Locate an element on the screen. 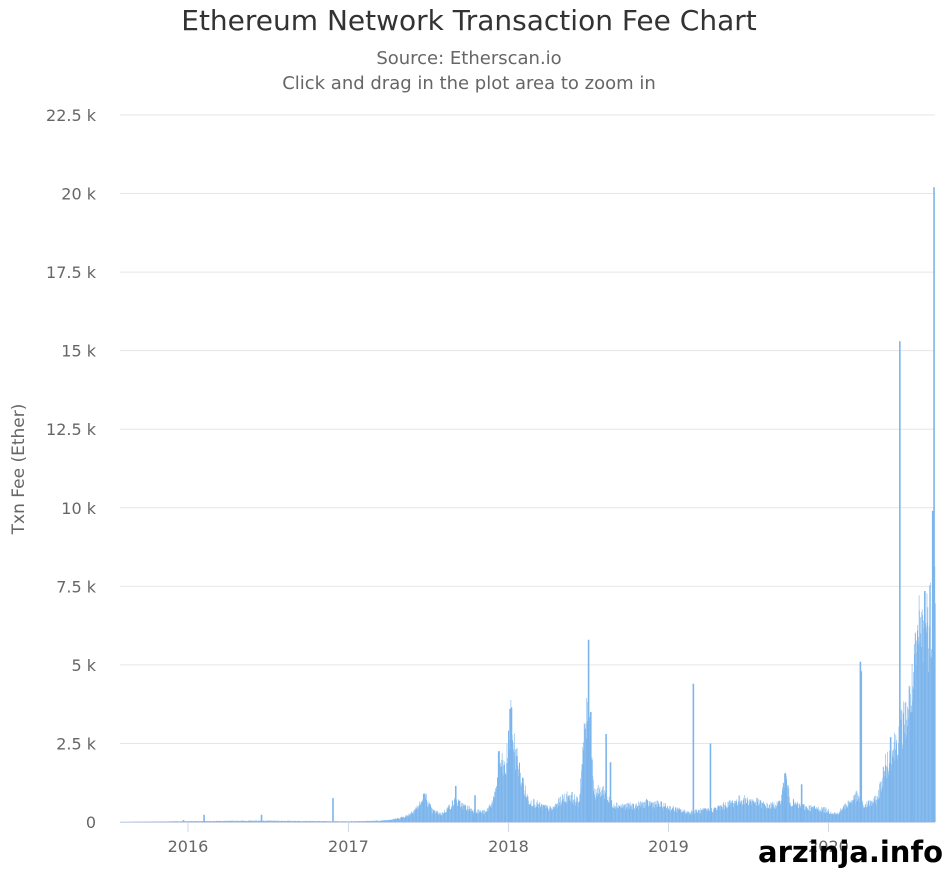 The width and height of the screenshot is (947, 871). chart-subtitle-source: Source: Etherscan.io is located at coordinates (468, 58).